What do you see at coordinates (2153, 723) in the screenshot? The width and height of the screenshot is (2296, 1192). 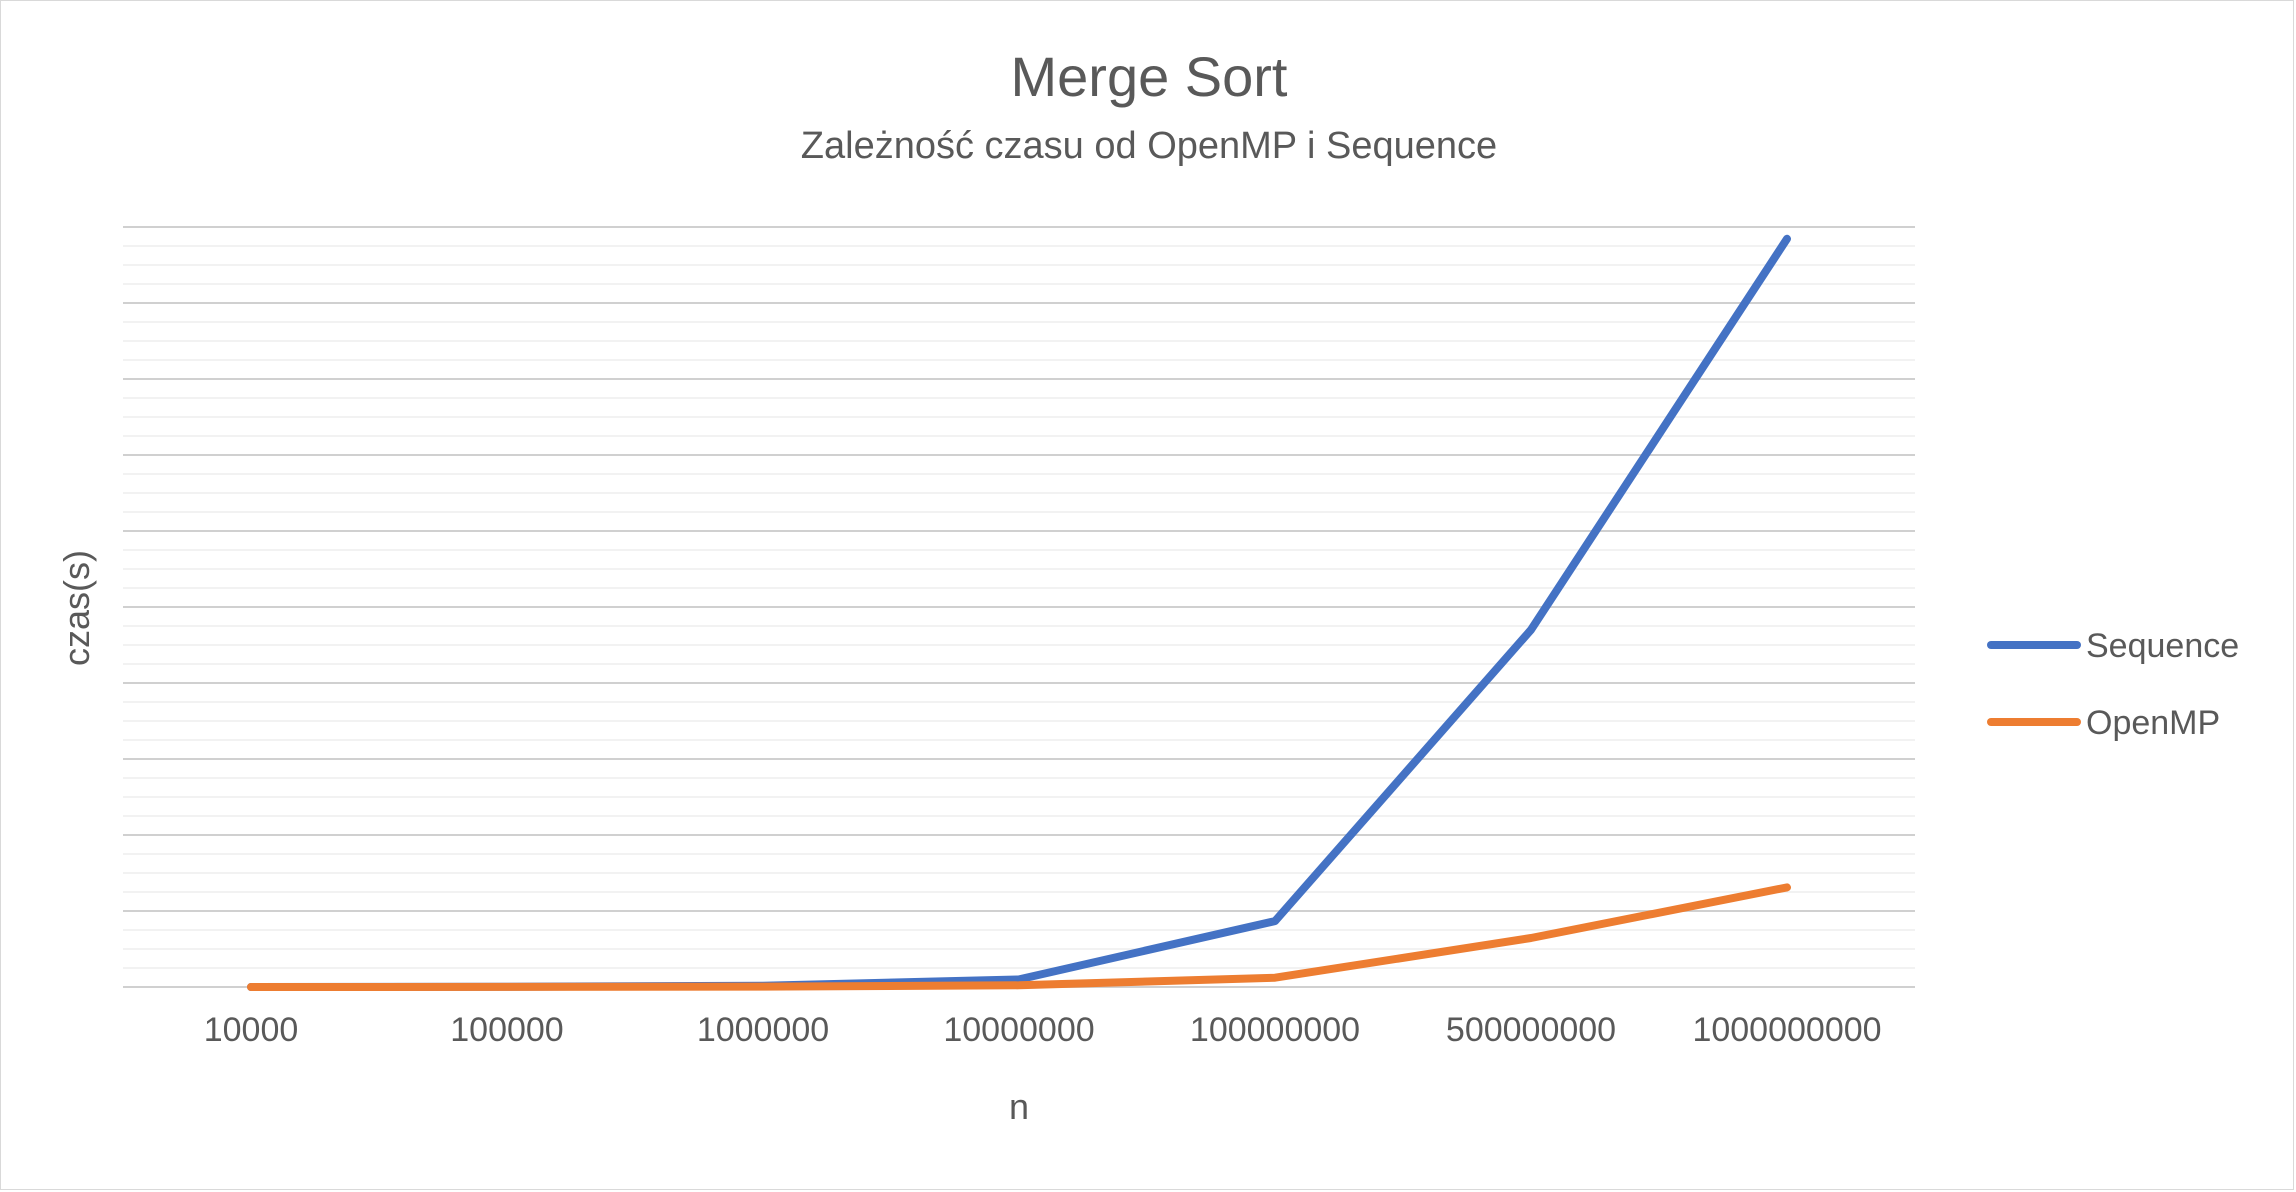 I see `legend-label: OpenMP` at bounding box center [2153, 723].